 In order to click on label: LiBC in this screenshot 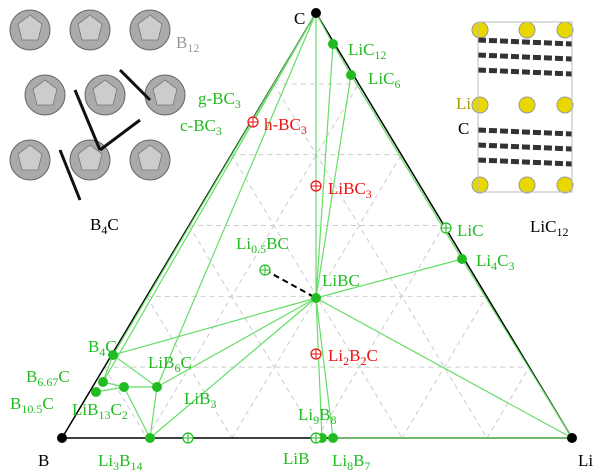, I will do `click(341, 280)`.